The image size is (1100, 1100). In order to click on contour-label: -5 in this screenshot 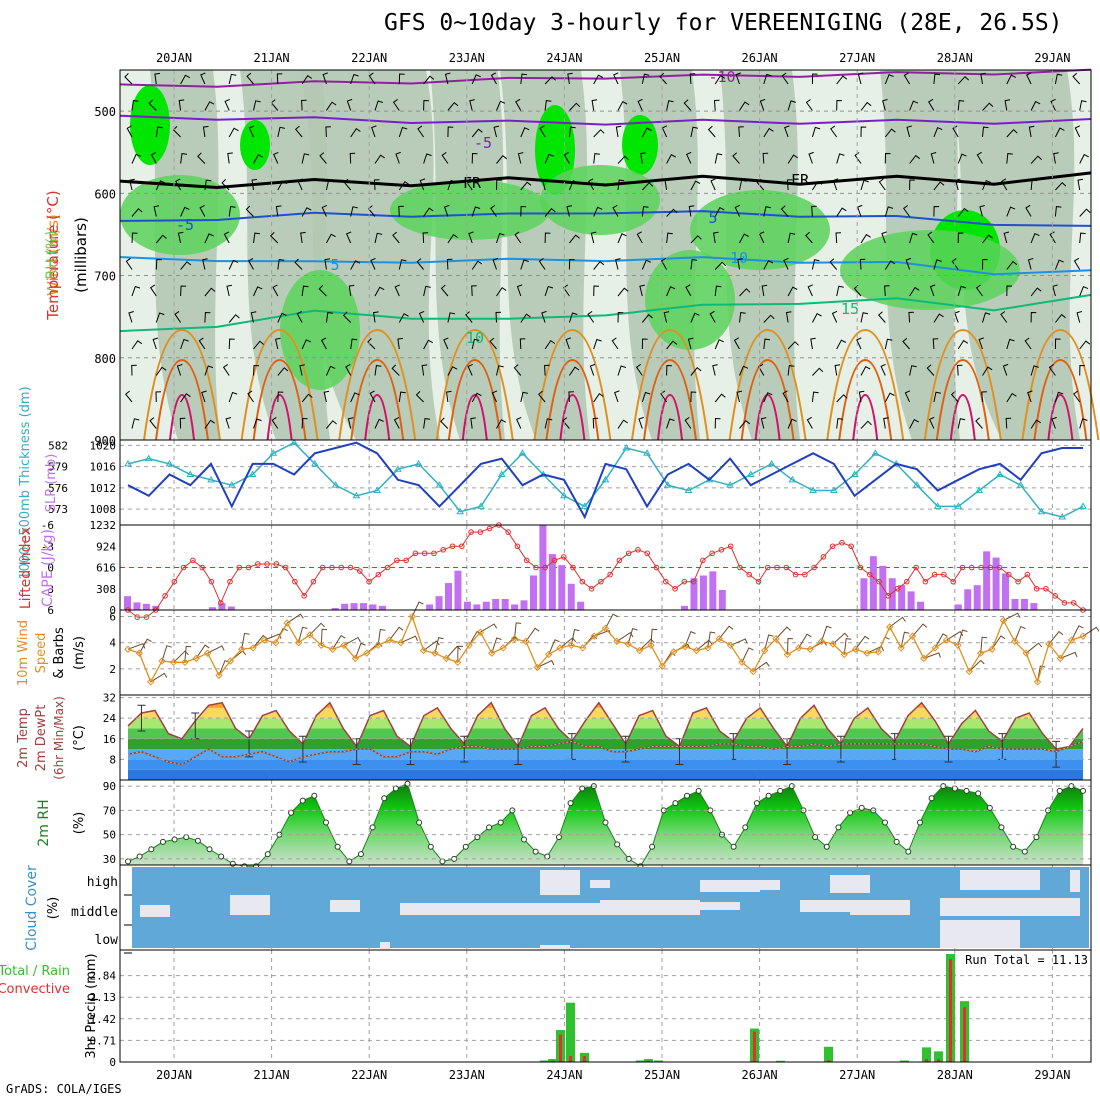, I will do `click(483, 143)`.